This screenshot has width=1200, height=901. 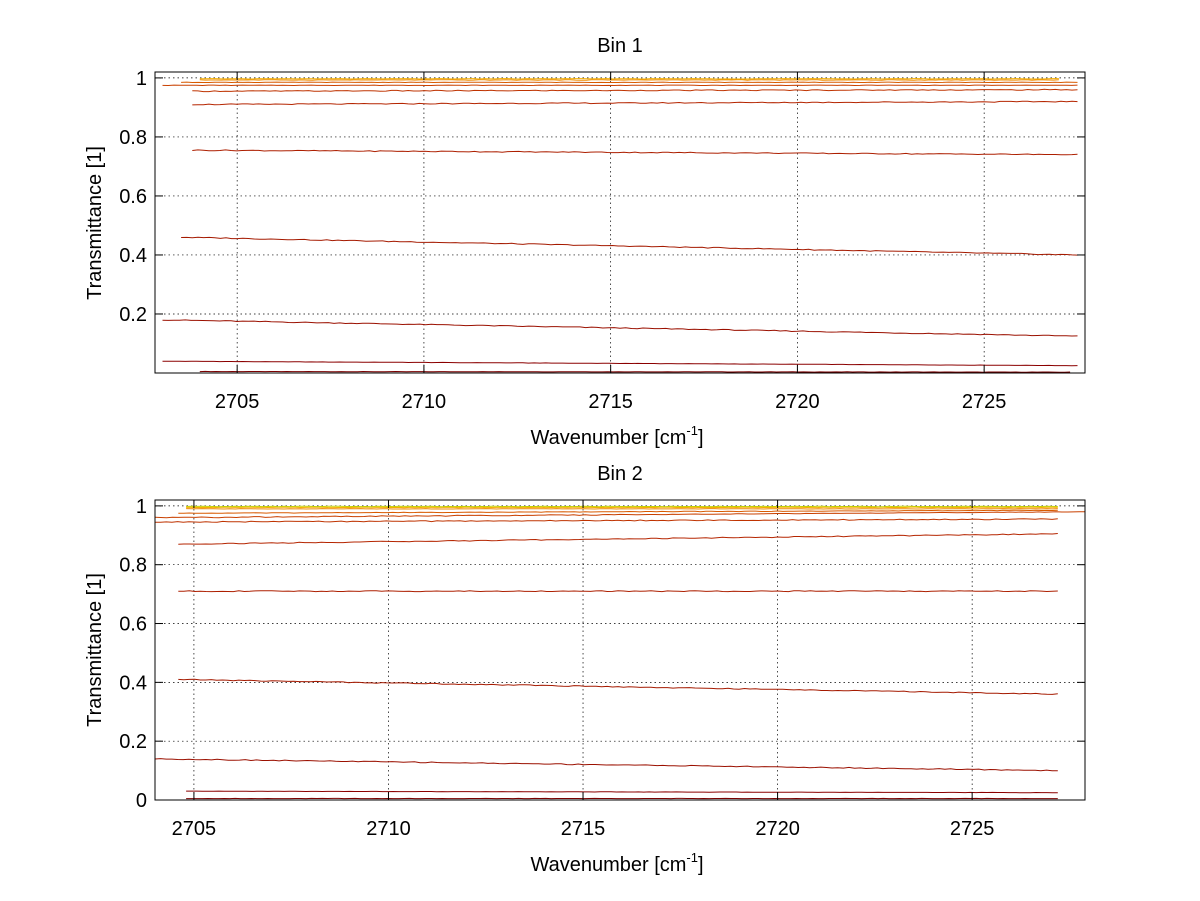 What do you see at coordinates (141, 801) in the screenshot?
I see `y-tick-label: 0` at bounding box center [141, 801].